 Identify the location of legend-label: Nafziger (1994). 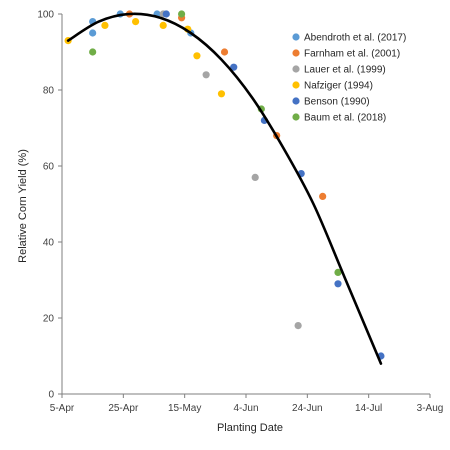
(338, 86).